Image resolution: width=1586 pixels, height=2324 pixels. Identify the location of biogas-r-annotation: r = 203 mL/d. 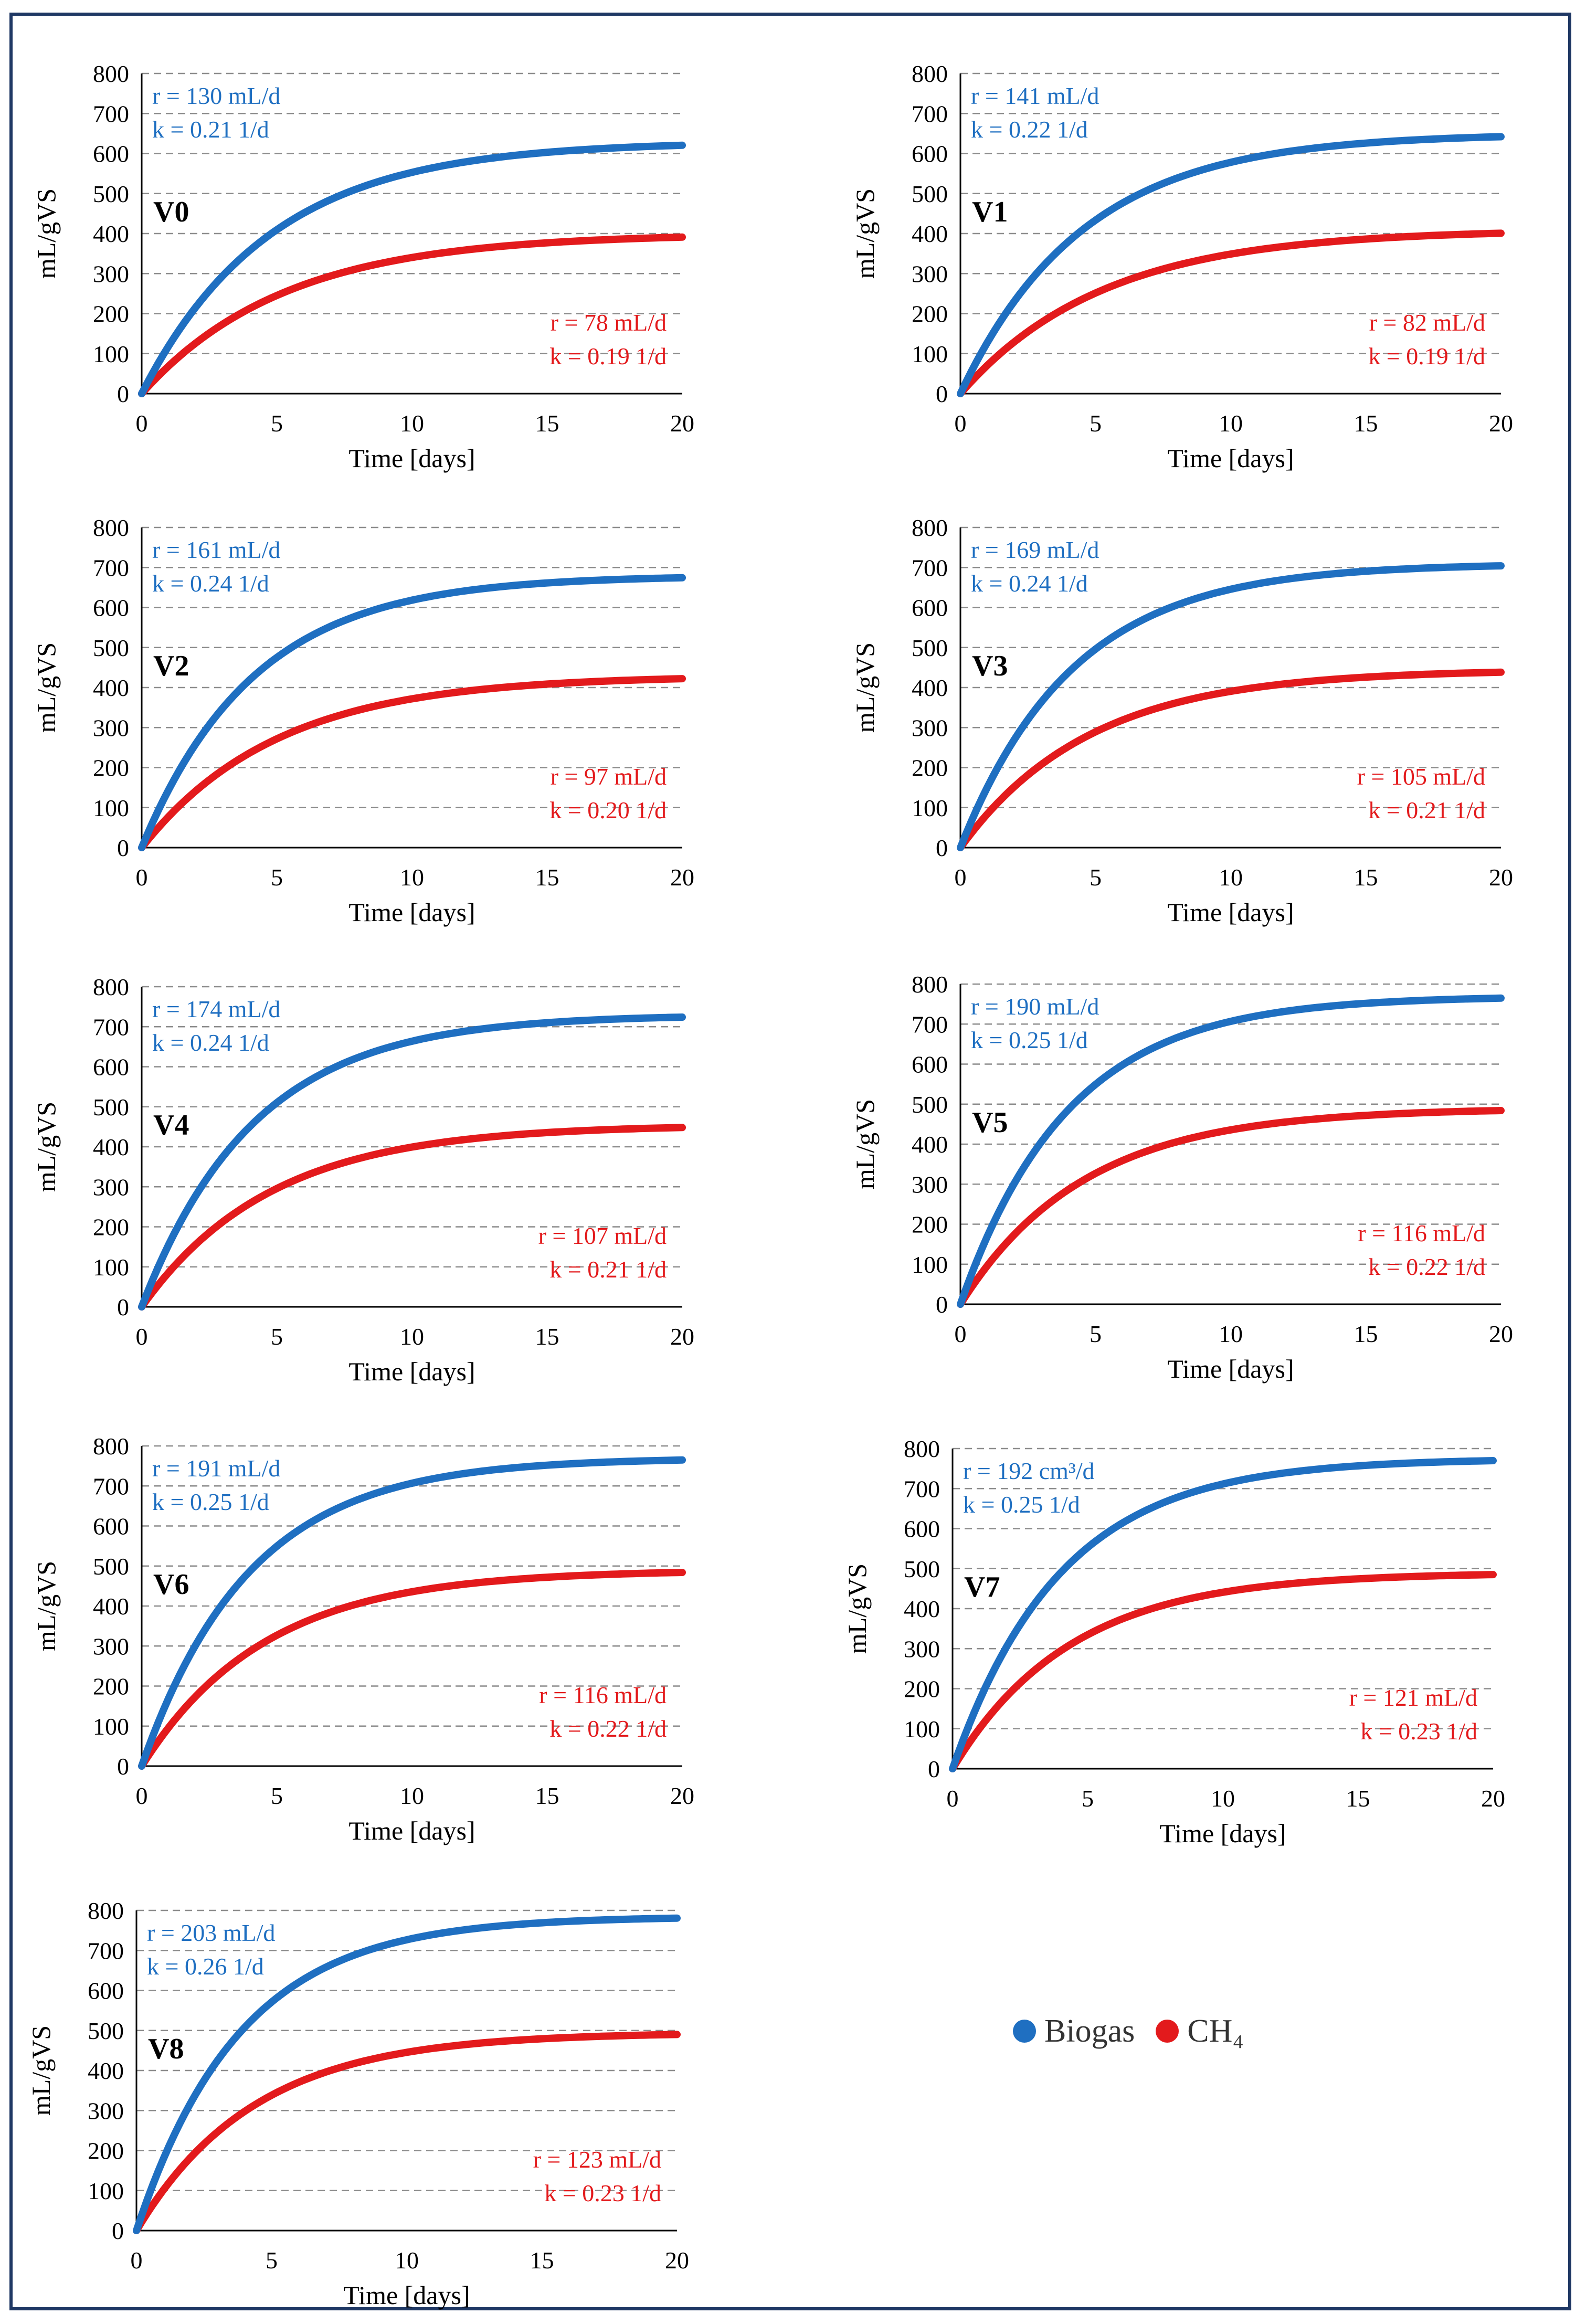
(211, 1933).